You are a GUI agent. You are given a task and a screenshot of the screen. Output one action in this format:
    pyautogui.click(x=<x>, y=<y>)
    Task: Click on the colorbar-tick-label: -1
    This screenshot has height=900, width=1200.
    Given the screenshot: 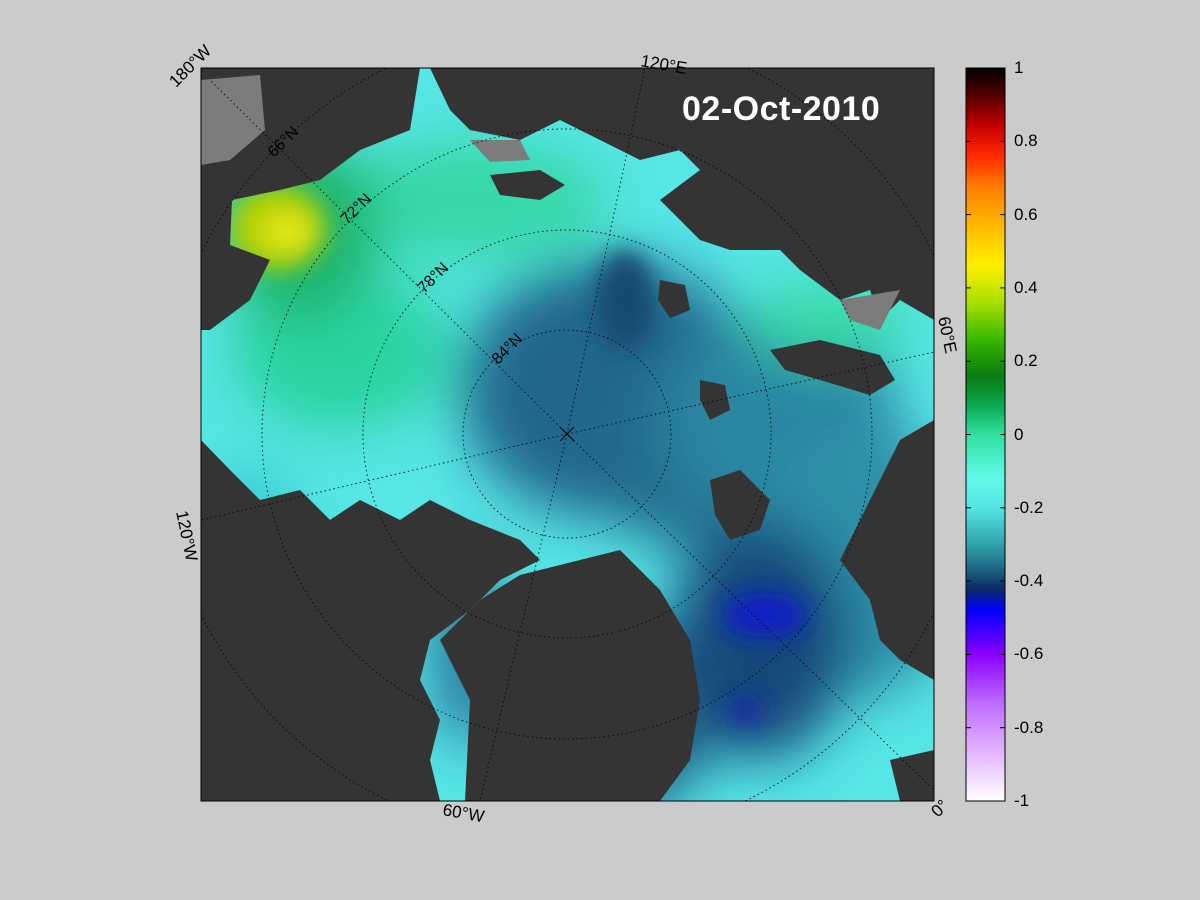 What is the action you would take?
    pyautogui.click(x=1022, y=800)
    